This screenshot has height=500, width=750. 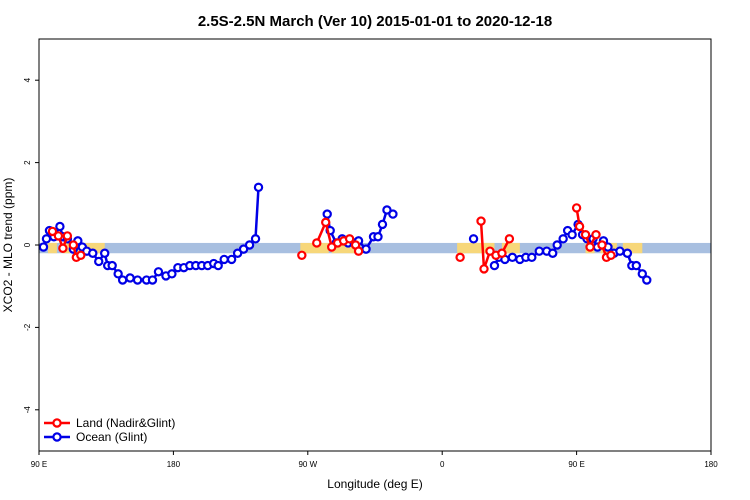 What do you see at coordinates (442, 464) in the screenshot?
I see `x-tick-label: 0` at bounding box center [442, 464].